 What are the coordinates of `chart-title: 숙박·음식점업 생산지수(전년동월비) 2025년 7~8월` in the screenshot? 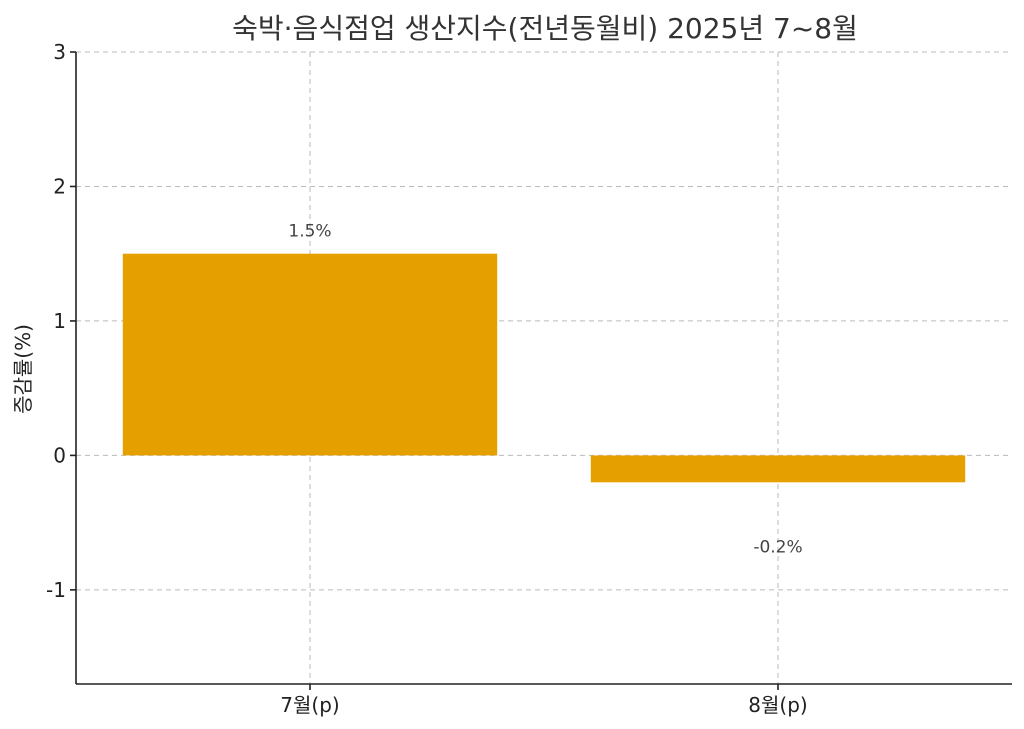 It's located at (545, 28).